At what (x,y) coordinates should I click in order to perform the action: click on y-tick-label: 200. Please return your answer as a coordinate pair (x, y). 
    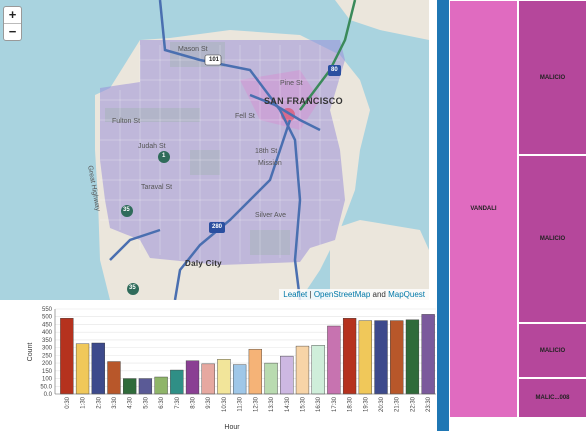
    Looking at the image, I should click on (47, 364).